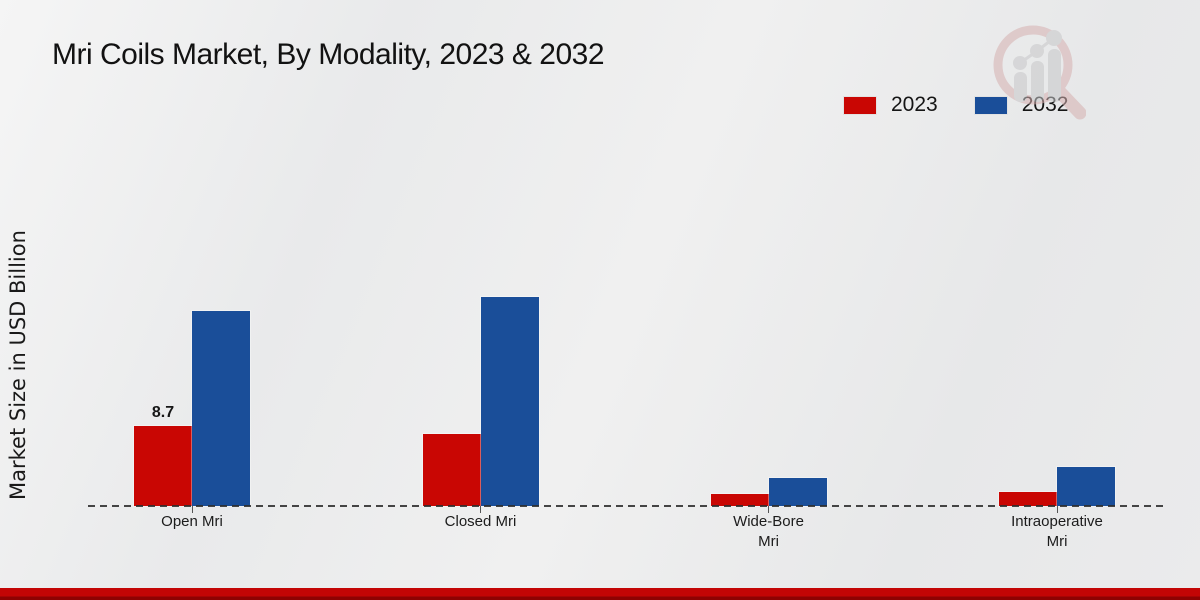 This screenshot has height=600, width=1200. Describe the element at coordinates (600, 594) in the screenshot. I see `bottom-accent-bar` at that location.